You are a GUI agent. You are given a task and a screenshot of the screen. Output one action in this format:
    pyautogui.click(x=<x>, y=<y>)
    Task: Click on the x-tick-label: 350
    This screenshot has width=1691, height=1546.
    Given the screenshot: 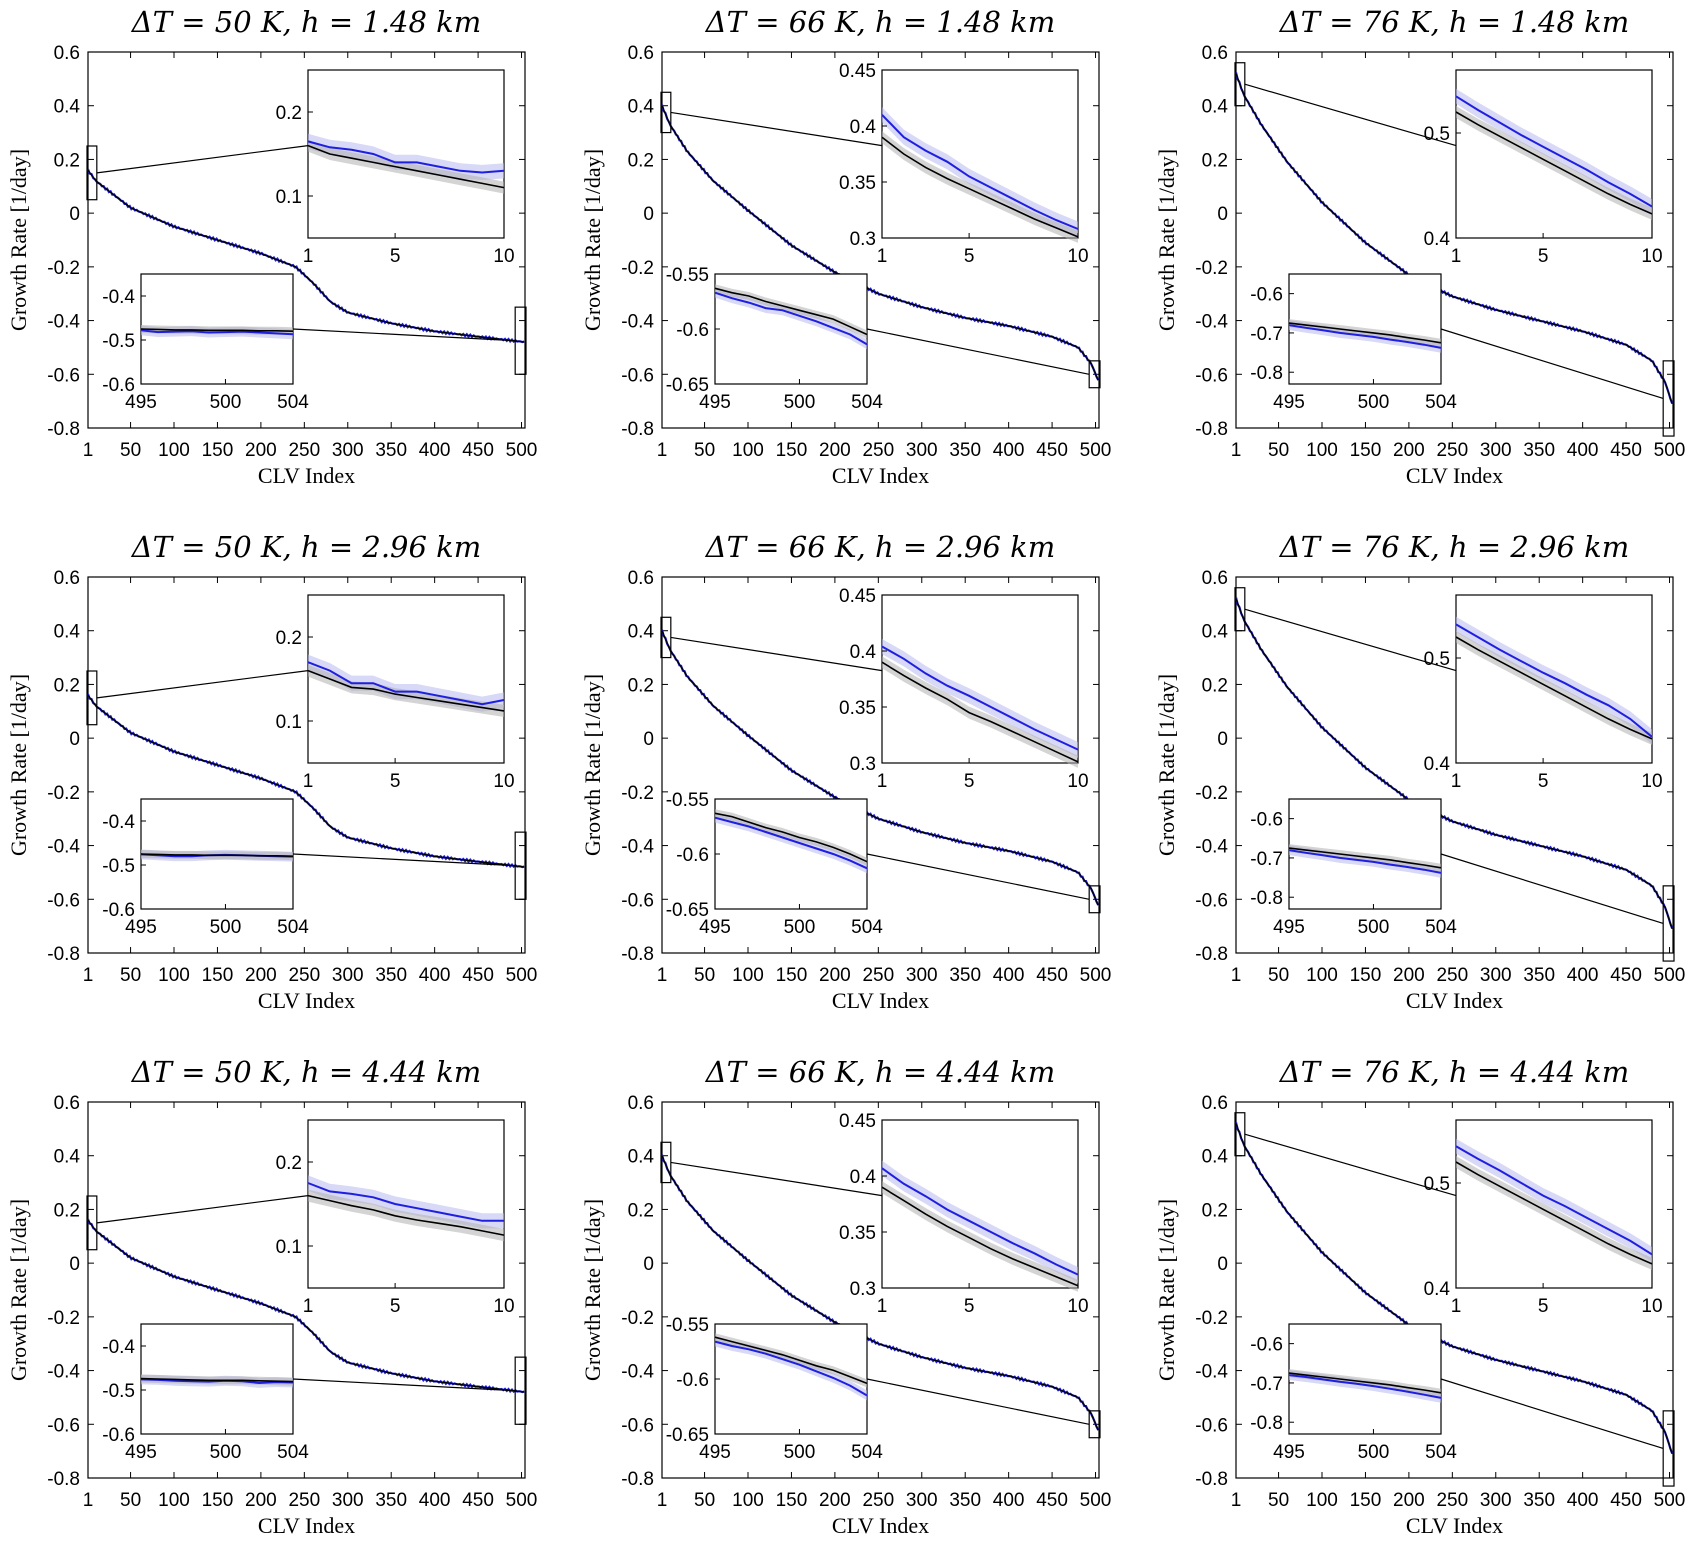 What is the action you would take?
    pyautogui.click(x=391, y=1500)
    